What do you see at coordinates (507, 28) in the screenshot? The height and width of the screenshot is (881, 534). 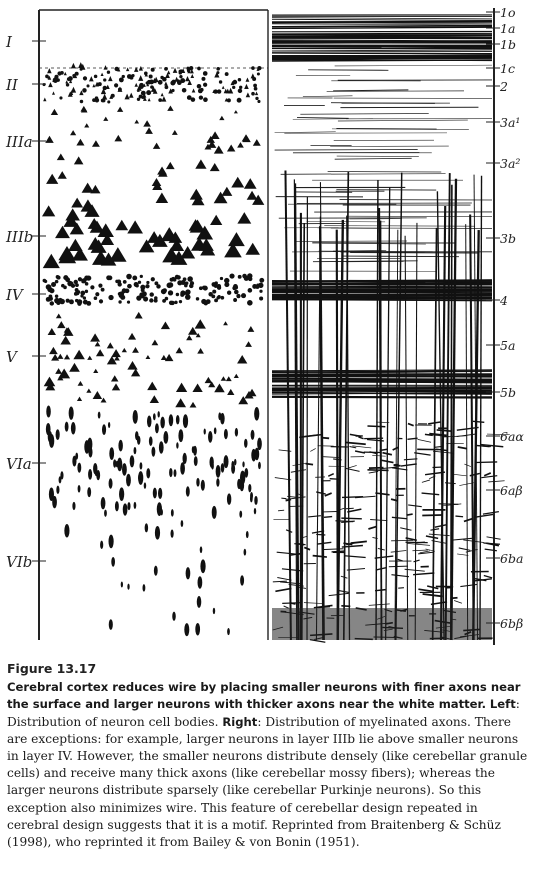 I see `right-layer-label: 1a` at bounding box center [507, 28].